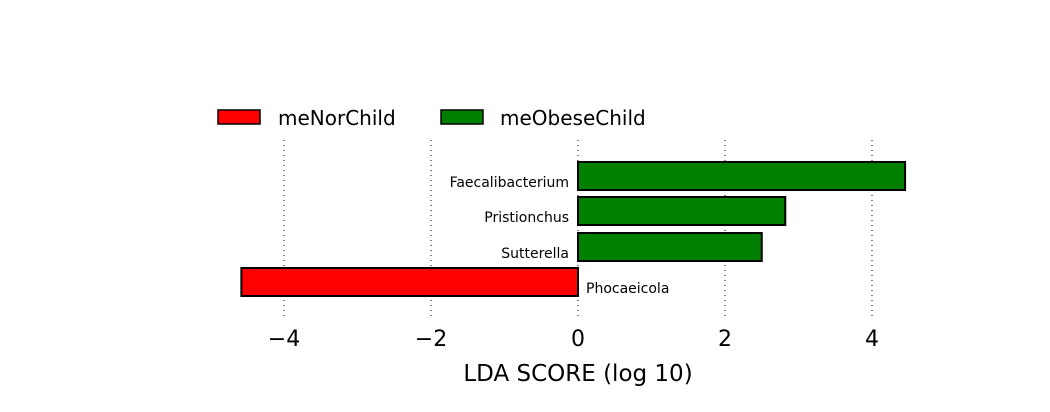 The image size is (1050, 412). Describe the element at coordinates (725, 339) in the screenshot. I see `x-tick-label: 2` at that location.